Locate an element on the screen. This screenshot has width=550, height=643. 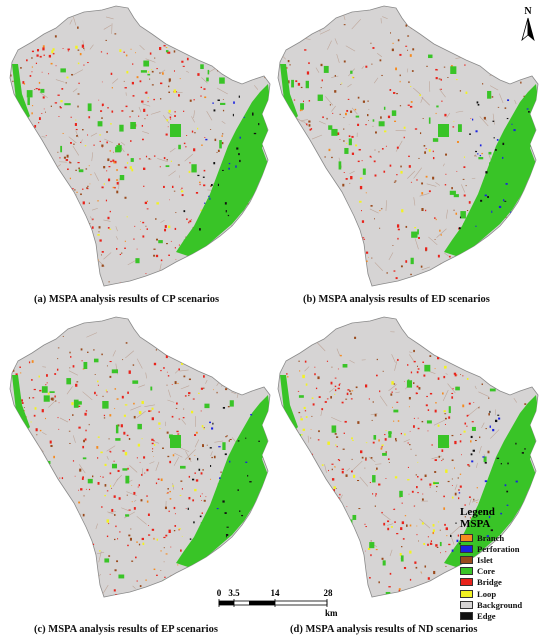
legend-label-loop: Loop is located at coordinates (487, 593).